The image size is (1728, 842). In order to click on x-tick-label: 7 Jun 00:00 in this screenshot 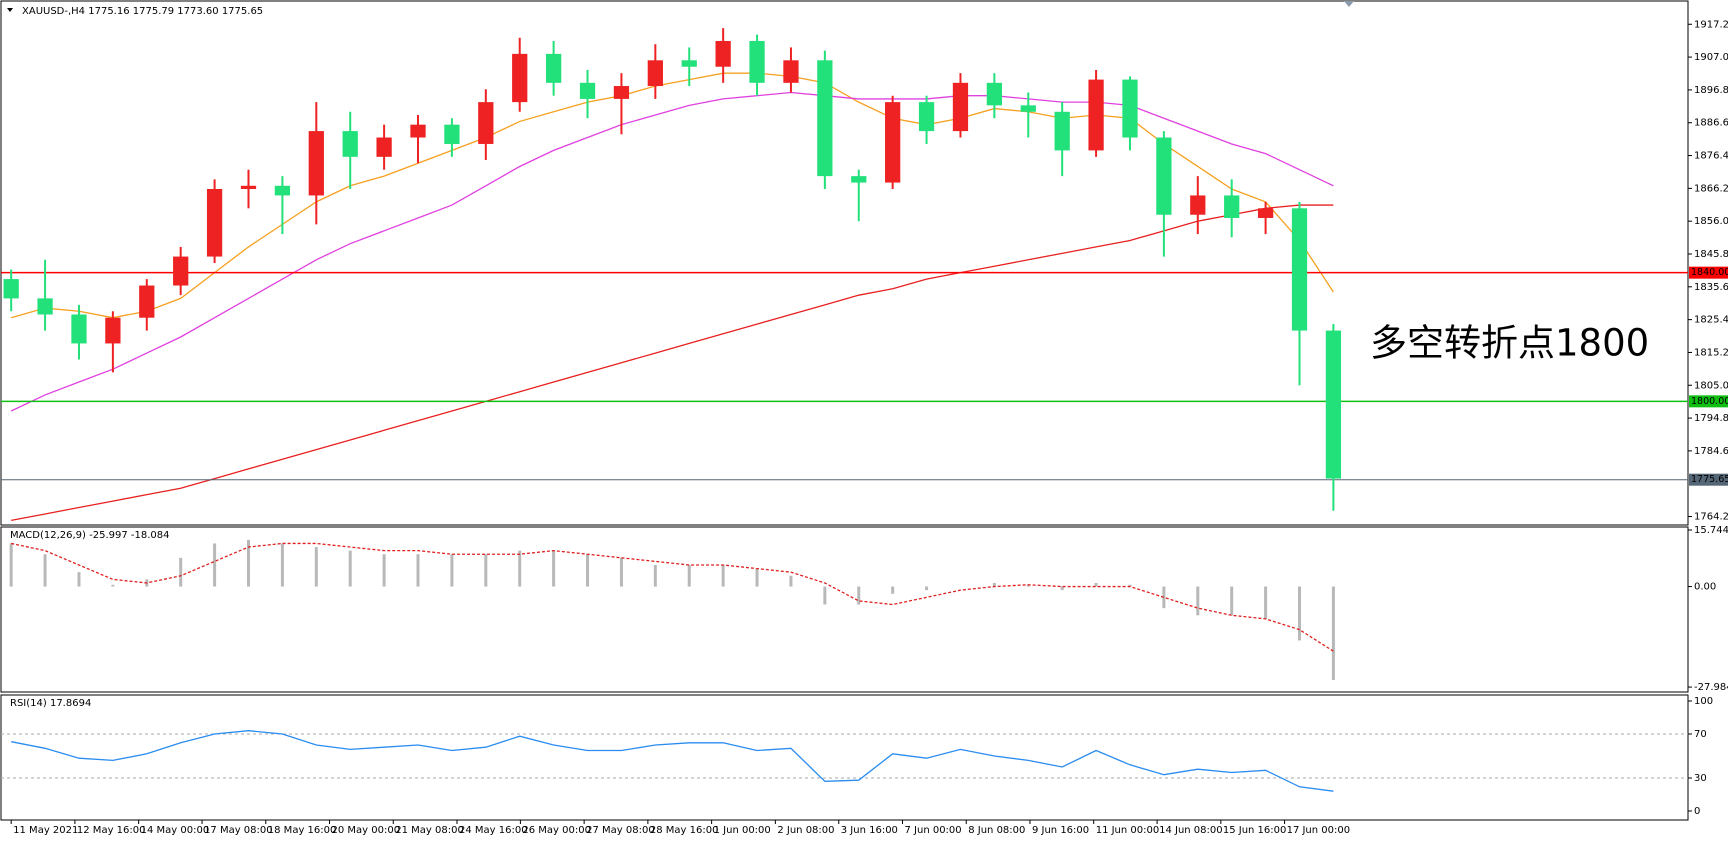, I will do `click(932, 830)`.